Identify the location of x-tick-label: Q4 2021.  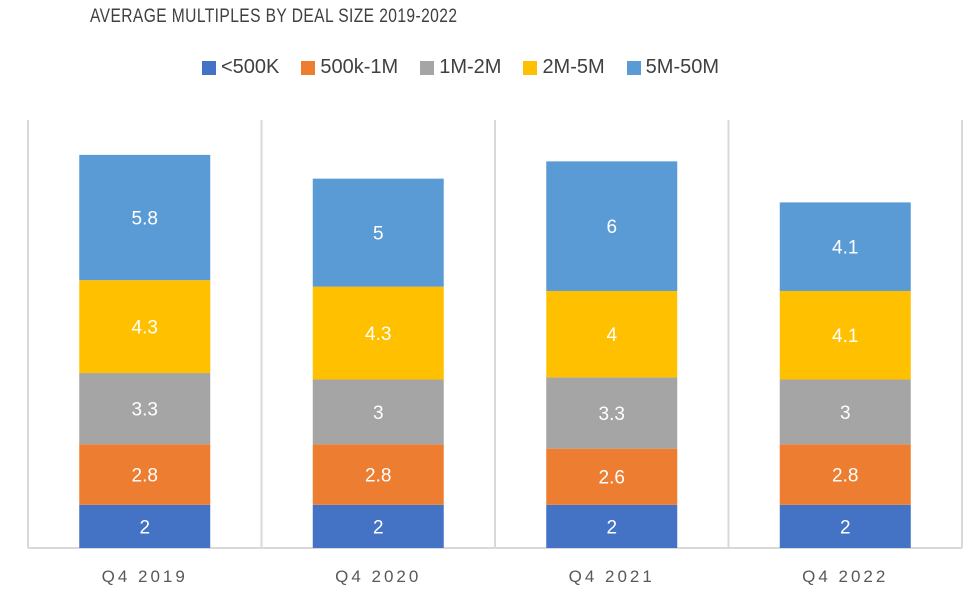
(612, 576).